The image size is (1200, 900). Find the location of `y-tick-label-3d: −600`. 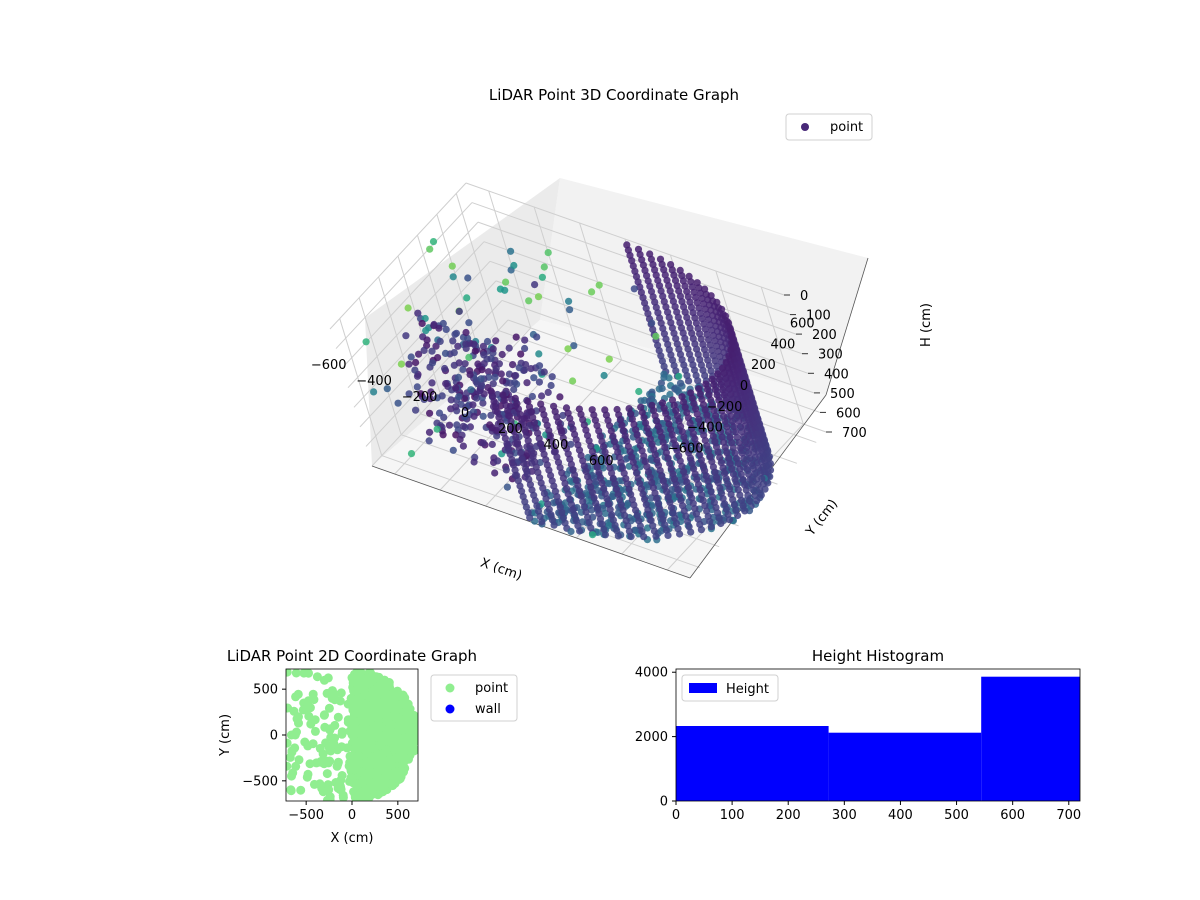

y-tick-label-3d: −600 is located at coordinates (686, 449).